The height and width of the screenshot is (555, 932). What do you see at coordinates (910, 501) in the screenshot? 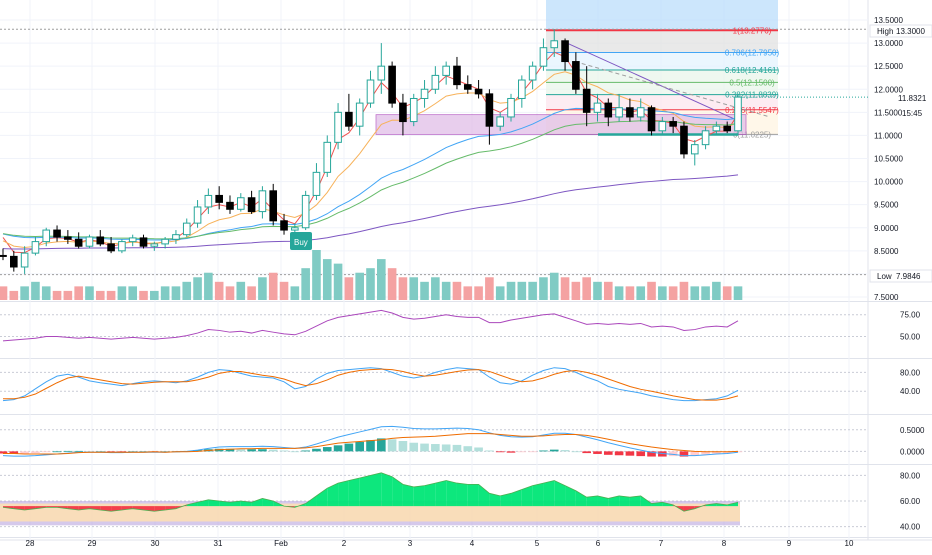
I see `ind-tick-label: 60.00` at bounding box center [910, 501].